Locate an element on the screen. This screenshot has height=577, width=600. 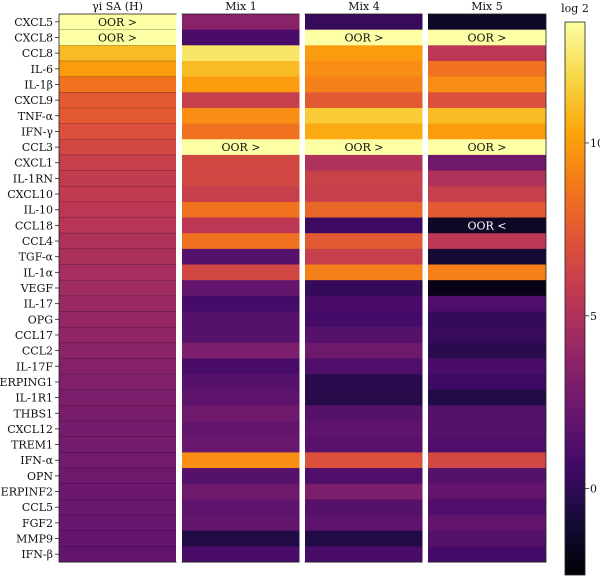
colorbar-gradient is located at coordinates (575, 298).